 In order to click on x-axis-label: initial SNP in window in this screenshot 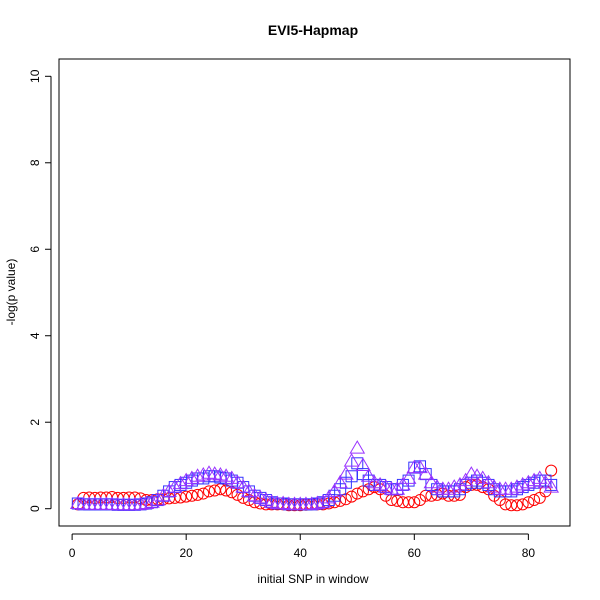, I will do `click(312, 579)`.